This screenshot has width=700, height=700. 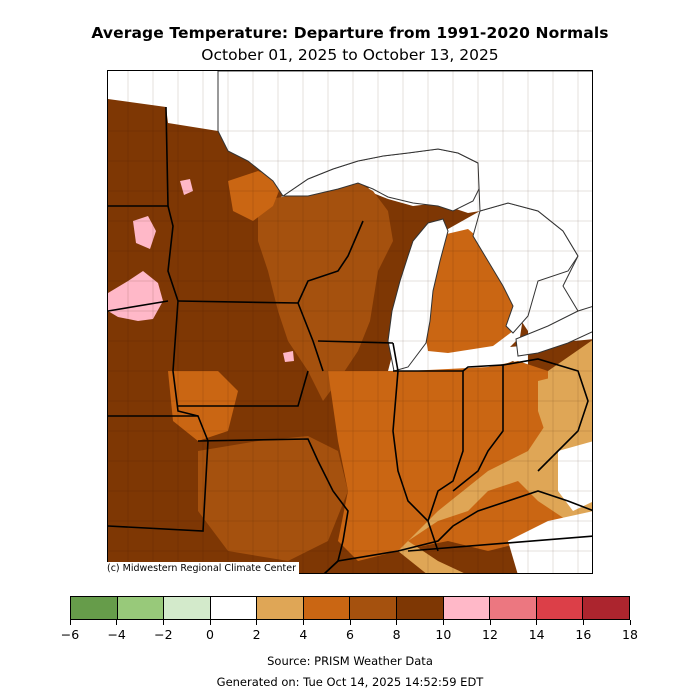 I want to click on colorbar-tick-label: 0, so click(x=210, y=634).